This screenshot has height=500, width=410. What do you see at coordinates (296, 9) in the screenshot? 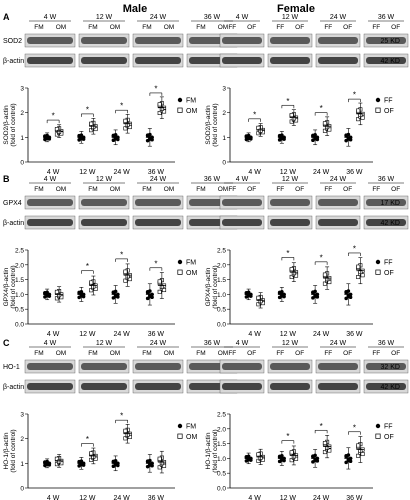
I see `female-header: Female` at bounding box center [296, 9].